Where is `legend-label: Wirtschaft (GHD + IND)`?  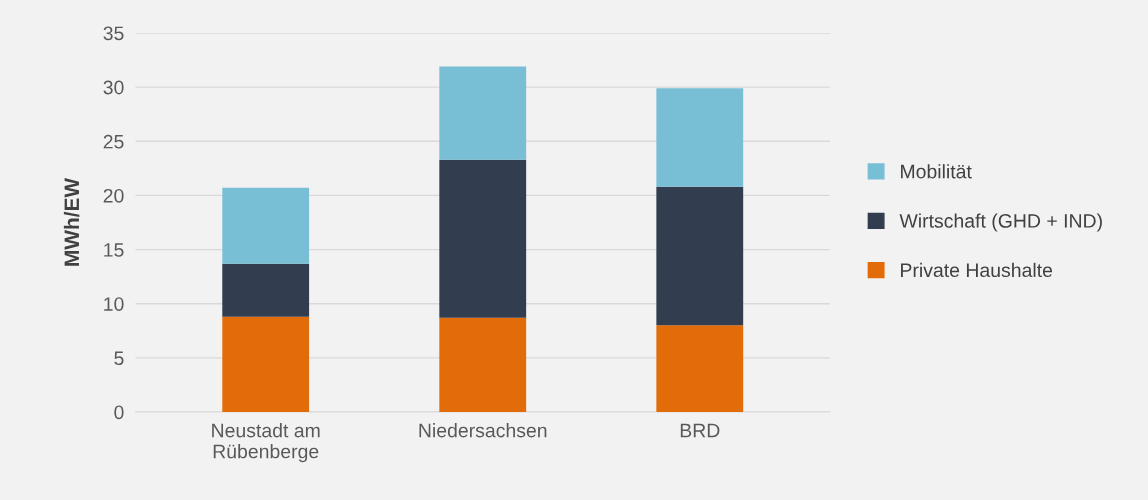
legend-label: Wirtschaft (GHD + IND) is located at coordinates (1000, 222).